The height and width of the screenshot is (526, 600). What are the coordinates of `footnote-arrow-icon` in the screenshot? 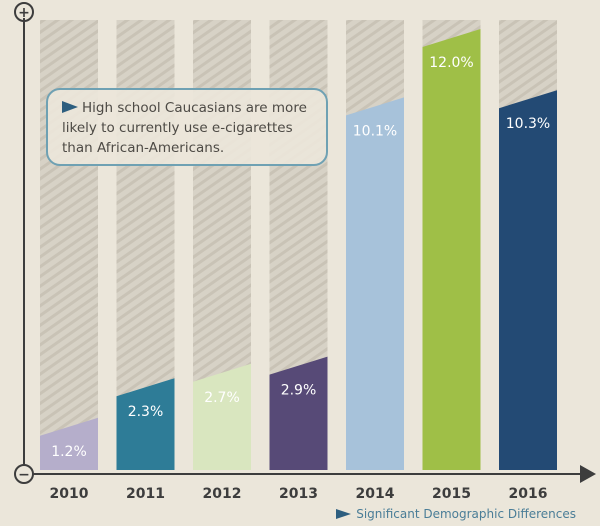 It's located at (343, 514).